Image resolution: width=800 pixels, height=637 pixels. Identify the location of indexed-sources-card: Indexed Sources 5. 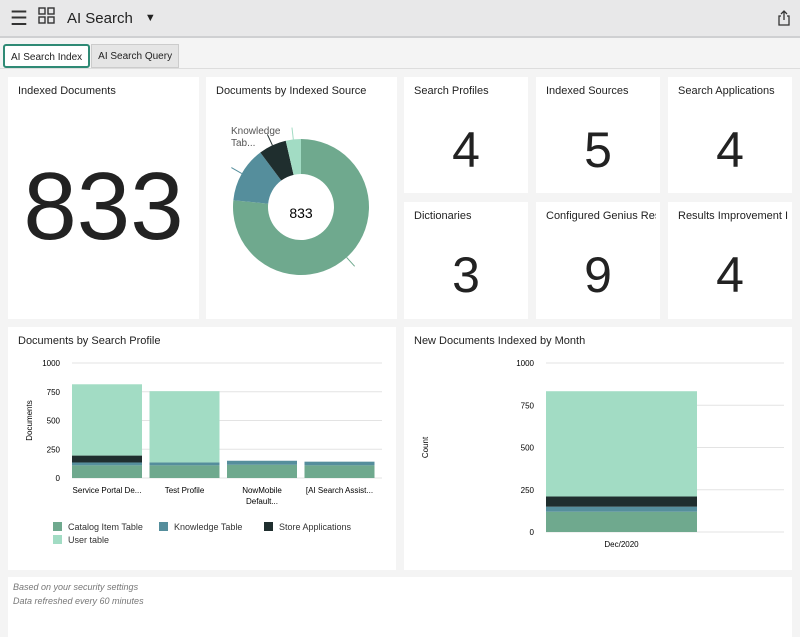
(598, 135).